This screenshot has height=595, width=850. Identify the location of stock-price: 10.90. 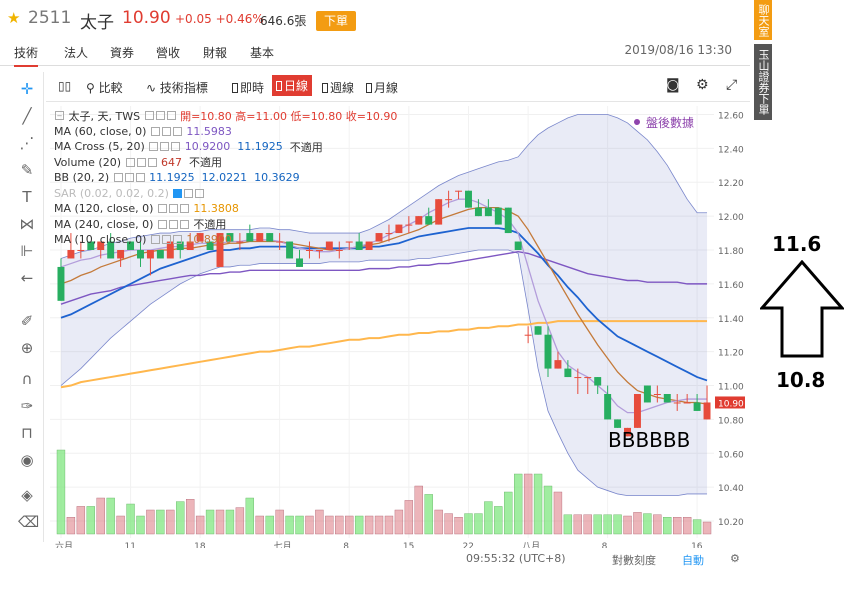
(146, 18).